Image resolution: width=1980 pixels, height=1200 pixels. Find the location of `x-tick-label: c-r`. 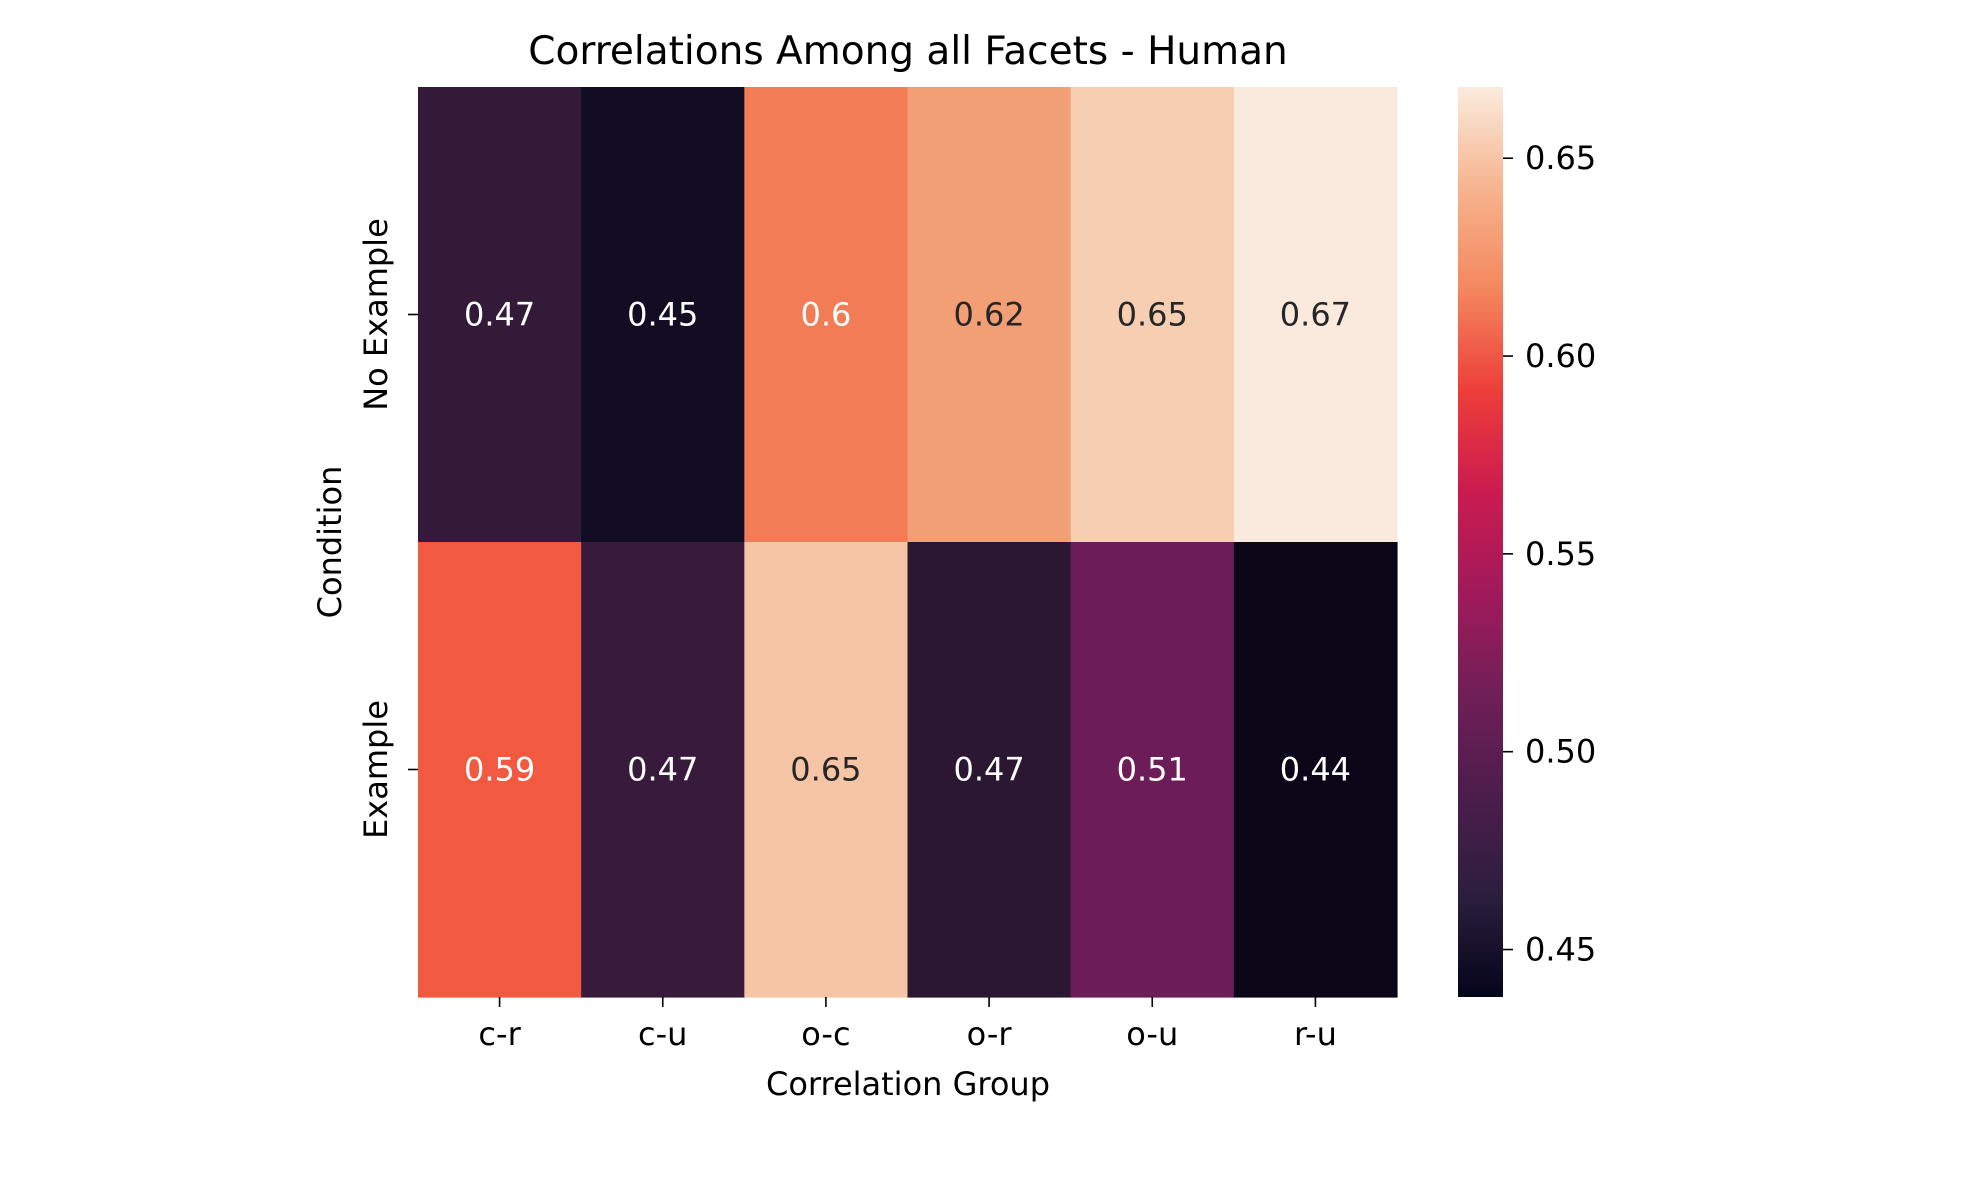

x-tick-label: c-r is located at coordinates (499, 1034).